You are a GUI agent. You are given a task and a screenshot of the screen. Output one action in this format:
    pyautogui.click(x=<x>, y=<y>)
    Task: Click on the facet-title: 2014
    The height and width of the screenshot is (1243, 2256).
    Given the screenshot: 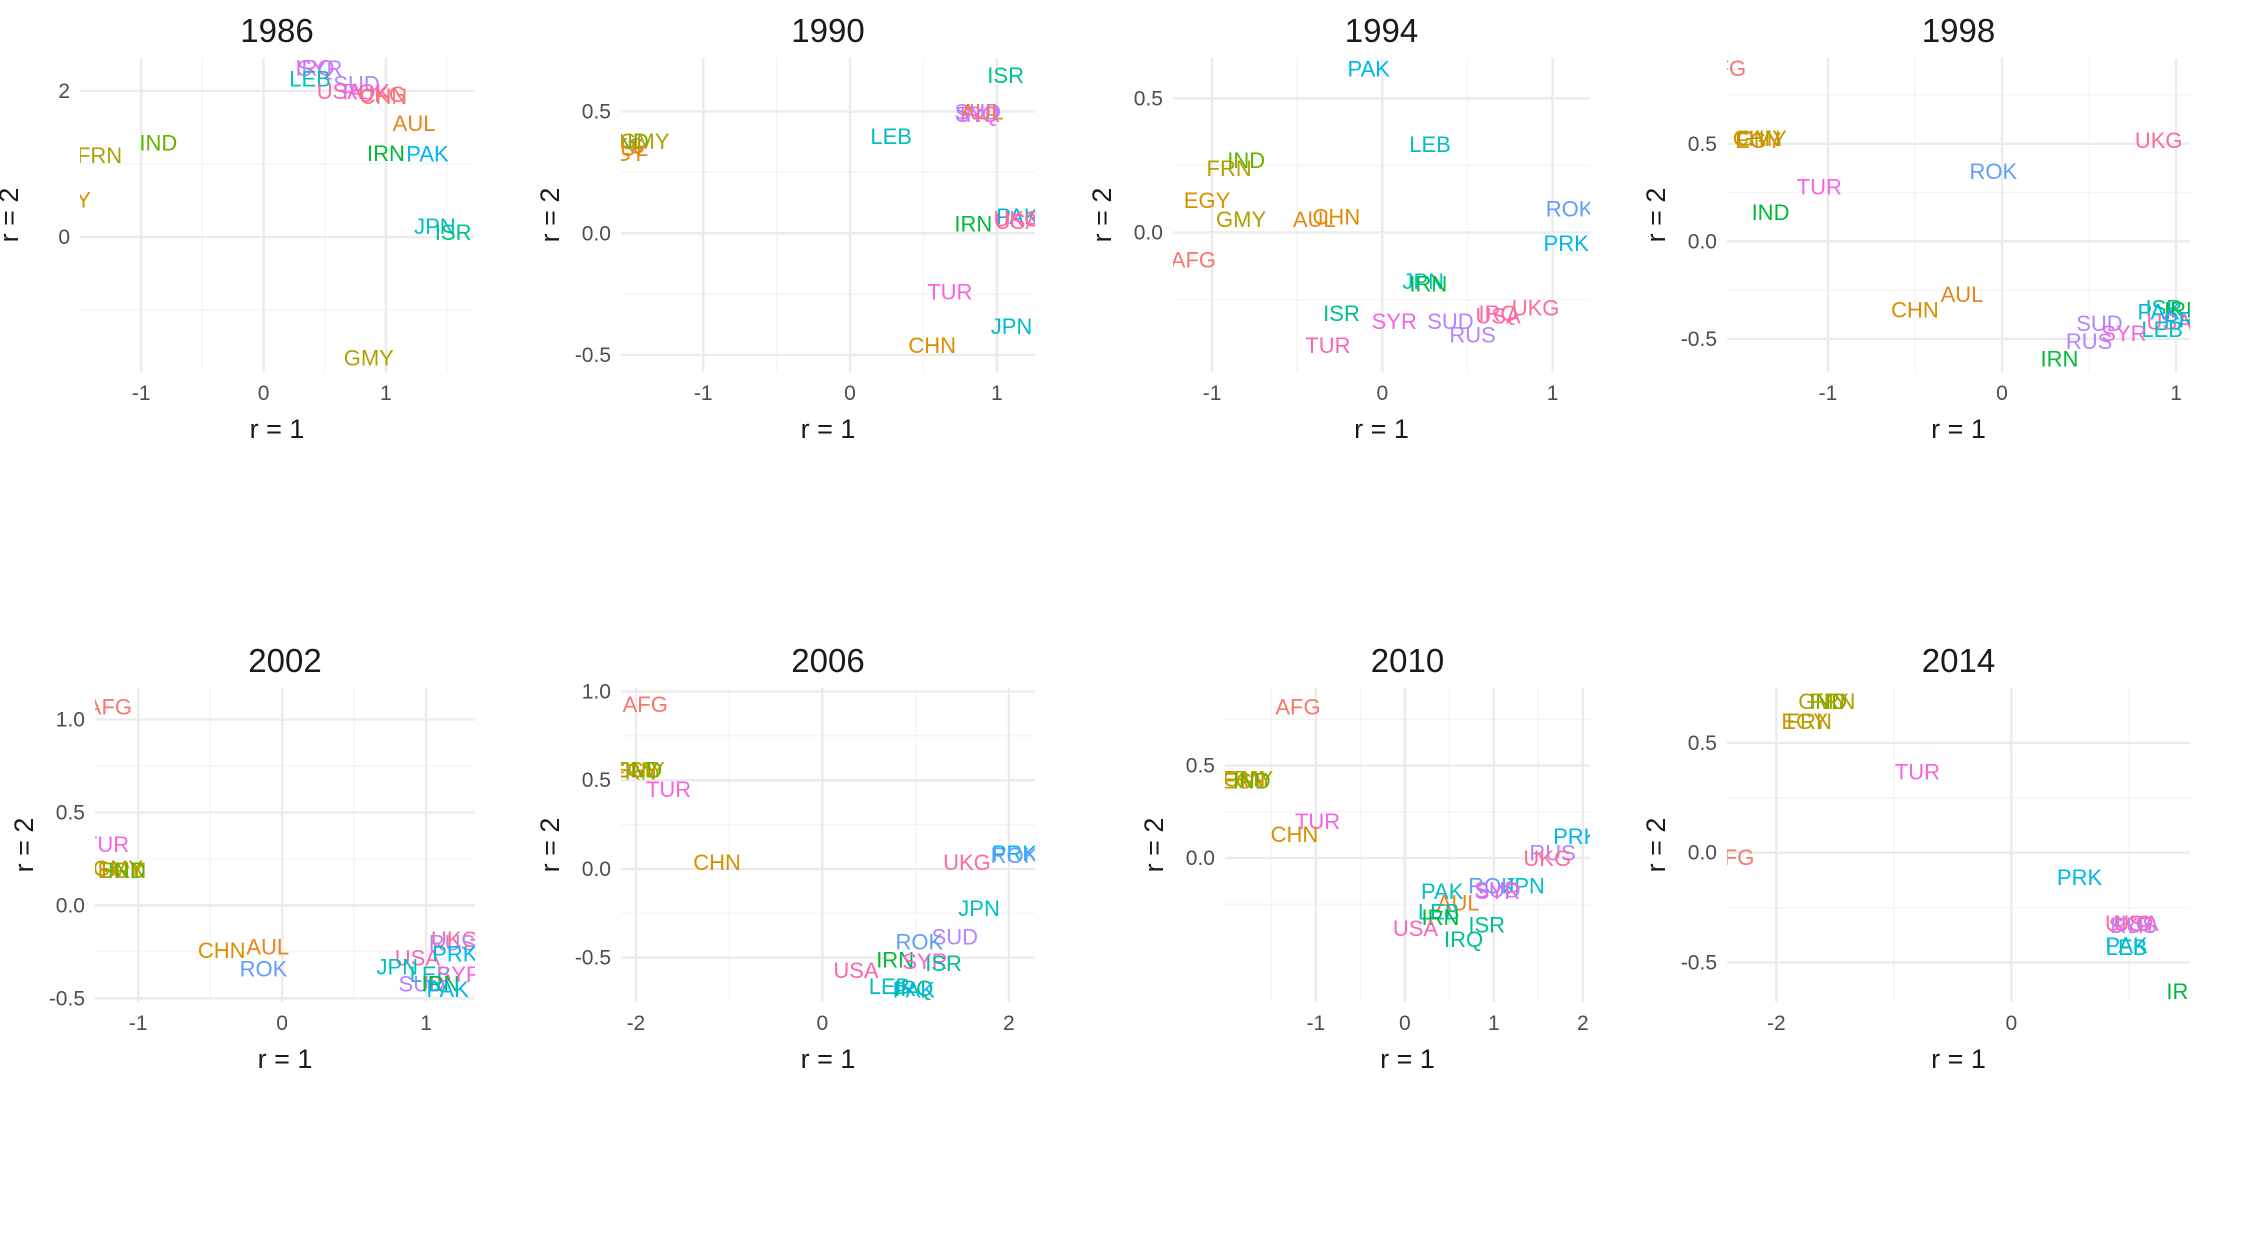 What is the action you would take?
    pyautogui.click(x=1958, y=660)
    